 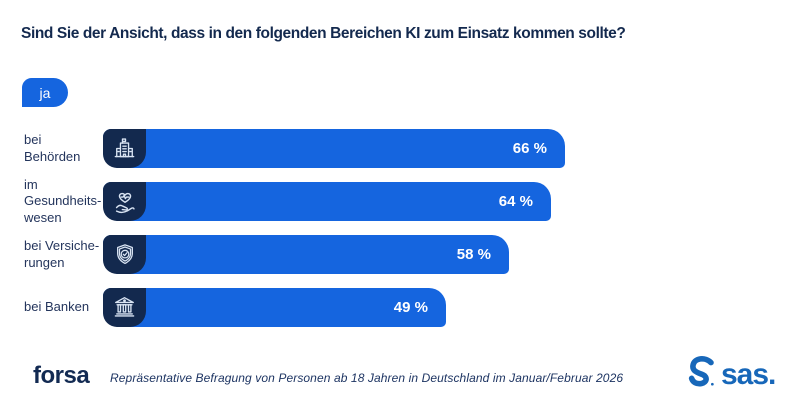 I want to click on table-row: bei Versiche- rungen 58 %, so click(x=400, y=254).